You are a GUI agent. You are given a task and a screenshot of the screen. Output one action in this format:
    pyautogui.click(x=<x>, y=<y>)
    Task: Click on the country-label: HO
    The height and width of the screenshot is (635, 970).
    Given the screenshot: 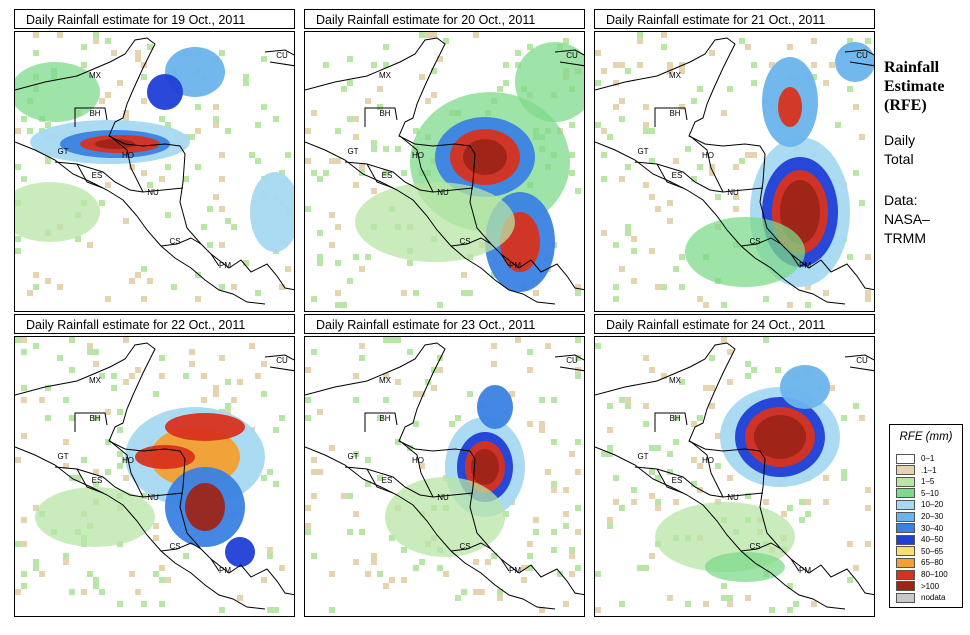 What is the action you would take?
    pyautogui.click(x=708, y=460)
    